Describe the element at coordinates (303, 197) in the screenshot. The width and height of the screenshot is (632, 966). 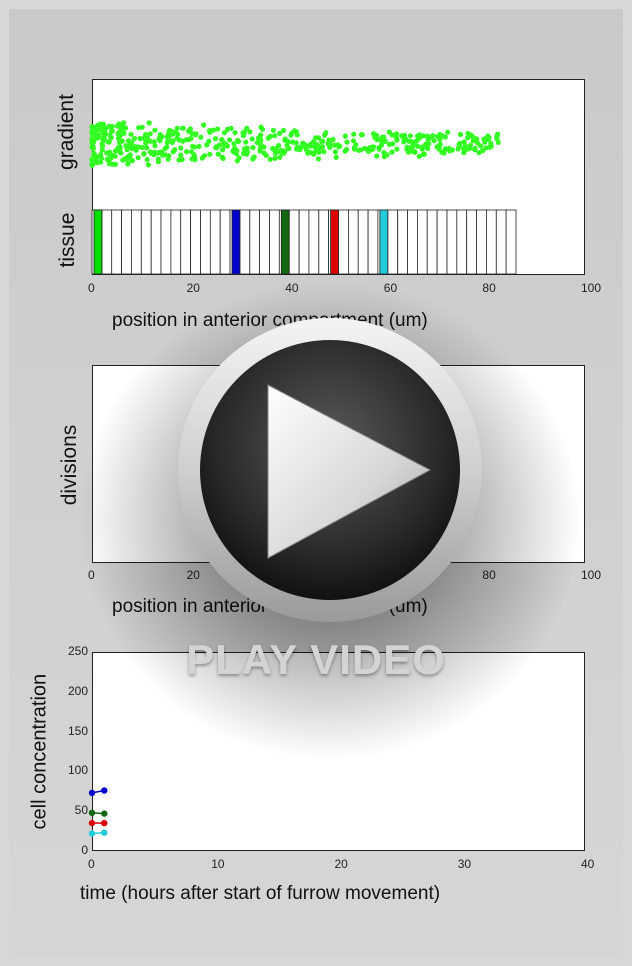
I see `gradient-tissue-canvas` at that location.